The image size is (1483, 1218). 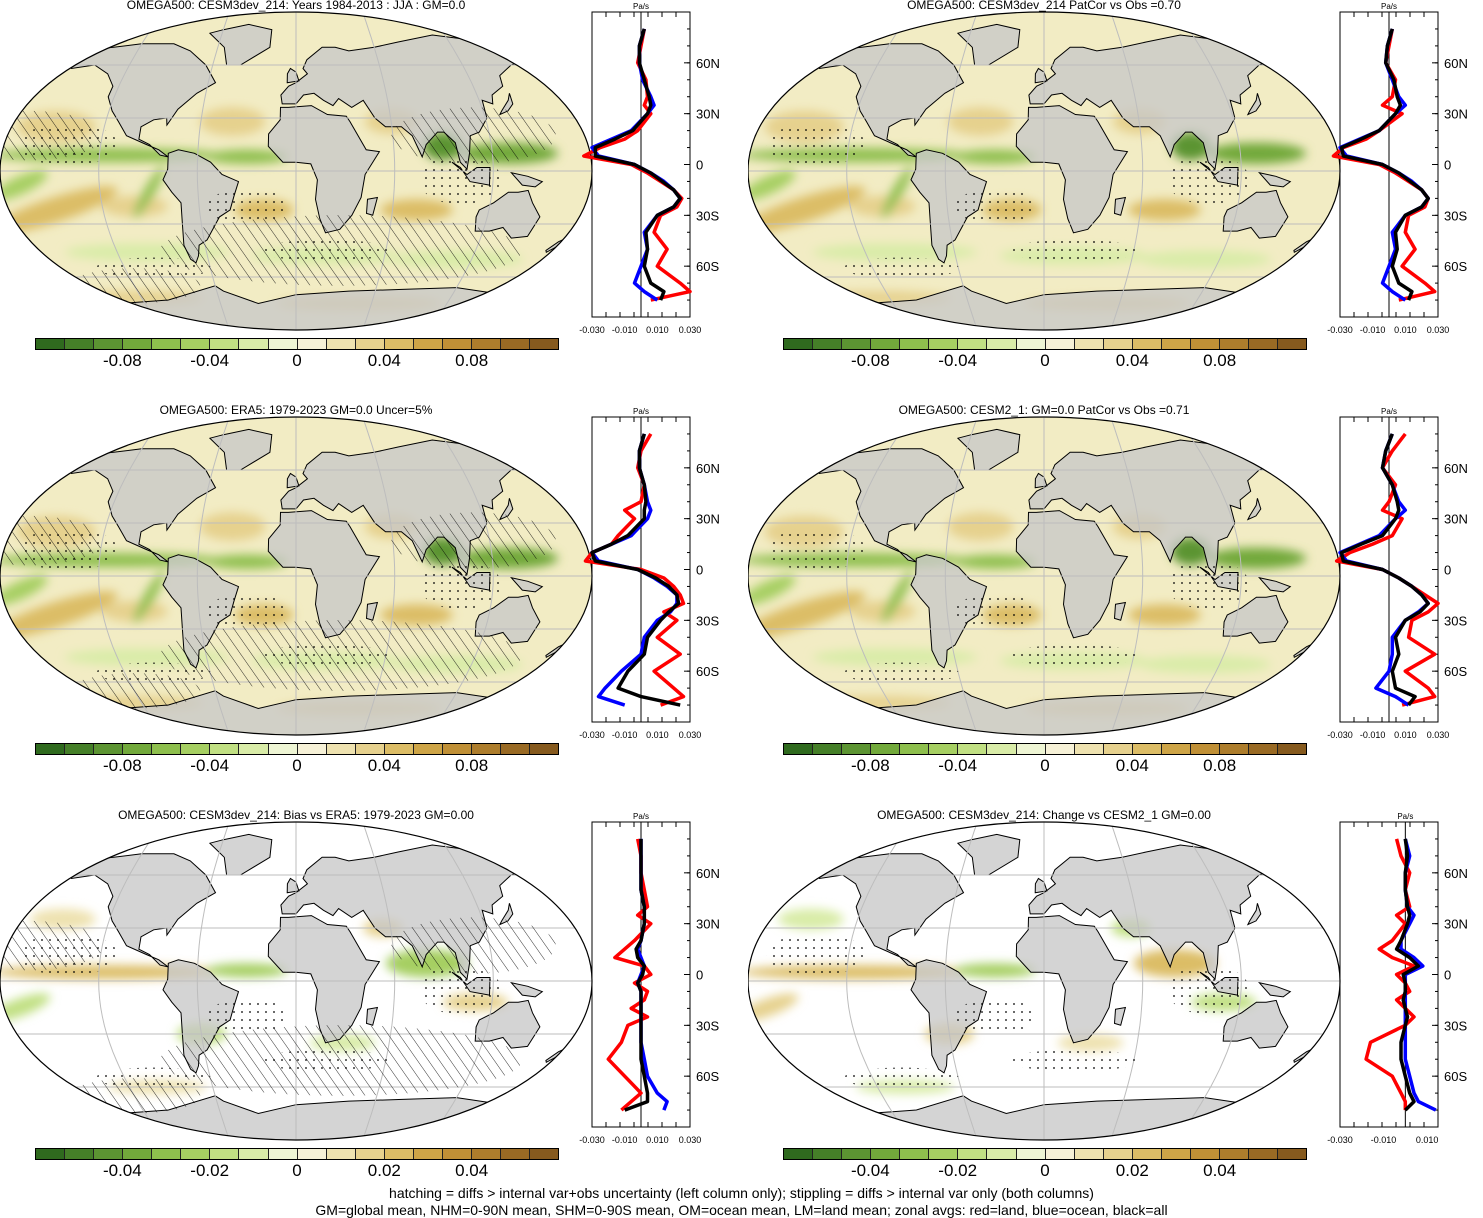 What do you see at coordinates (1455, 266) in the screenshot?
I see `profile-ytick-label: 60S` at bounding box center [1455, 266].